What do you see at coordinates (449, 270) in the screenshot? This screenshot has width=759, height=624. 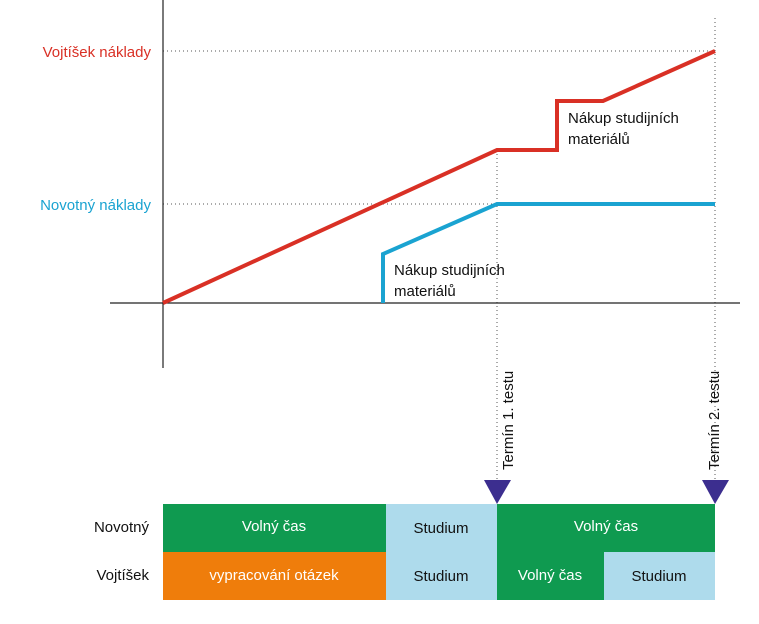 I see `annotation-novotny-line-1: Nákup studijních` at bounding box center [449, 270].